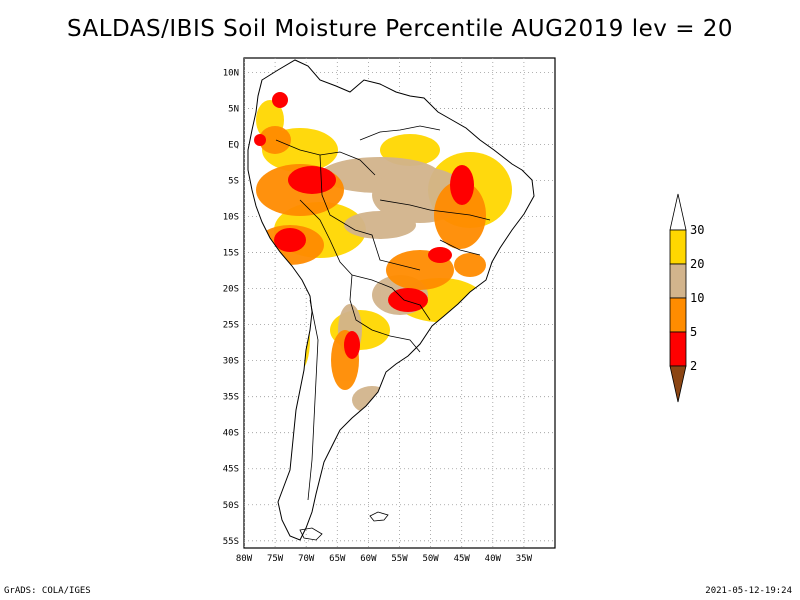 Image resolution: width=800 pixels, height=600 pixels. What do you see at coordinates (368, 559) in the screenshot?
I see `lon-tick-label: 60W` at bounding box center [368, 559].